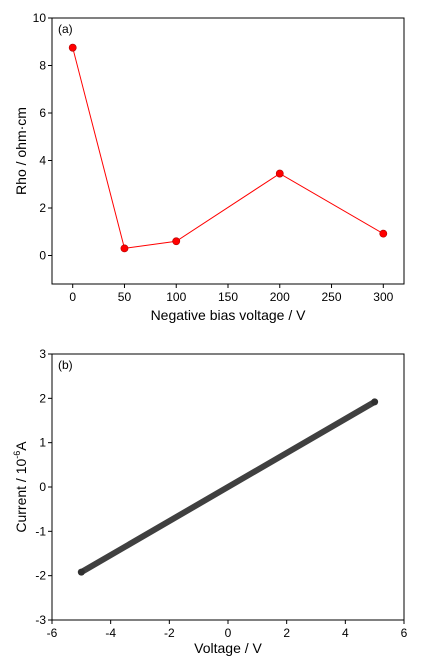  I want to click on x-tick-label: 50, so click(125, 297).